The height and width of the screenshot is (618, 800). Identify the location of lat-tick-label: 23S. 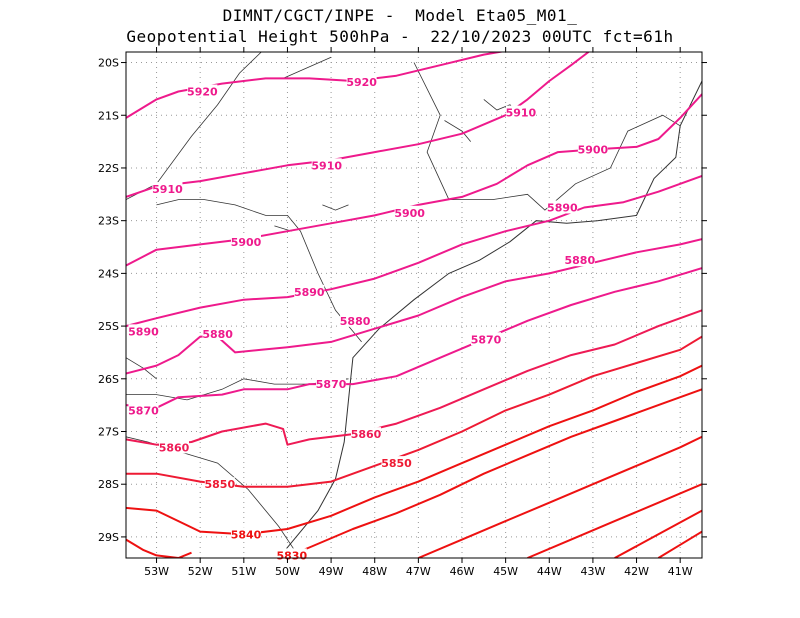
(108, 221).